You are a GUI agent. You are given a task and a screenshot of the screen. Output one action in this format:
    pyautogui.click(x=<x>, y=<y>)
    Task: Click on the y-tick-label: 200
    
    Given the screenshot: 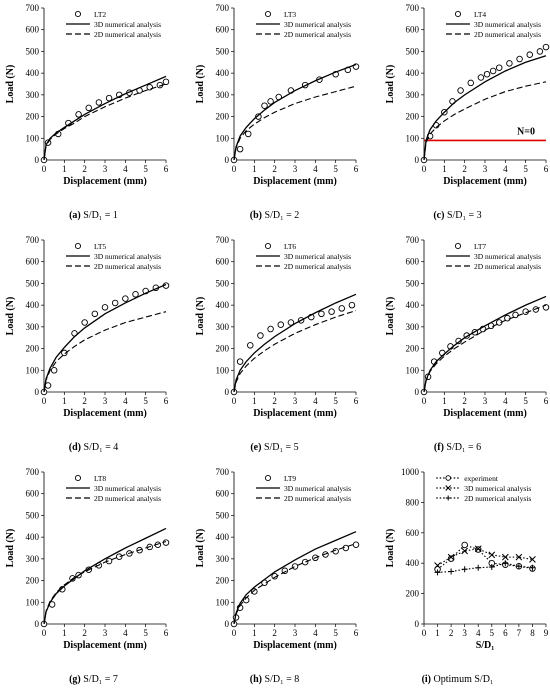 What is the action you would take?
    pyautogui.click(x=223, y=349)
    